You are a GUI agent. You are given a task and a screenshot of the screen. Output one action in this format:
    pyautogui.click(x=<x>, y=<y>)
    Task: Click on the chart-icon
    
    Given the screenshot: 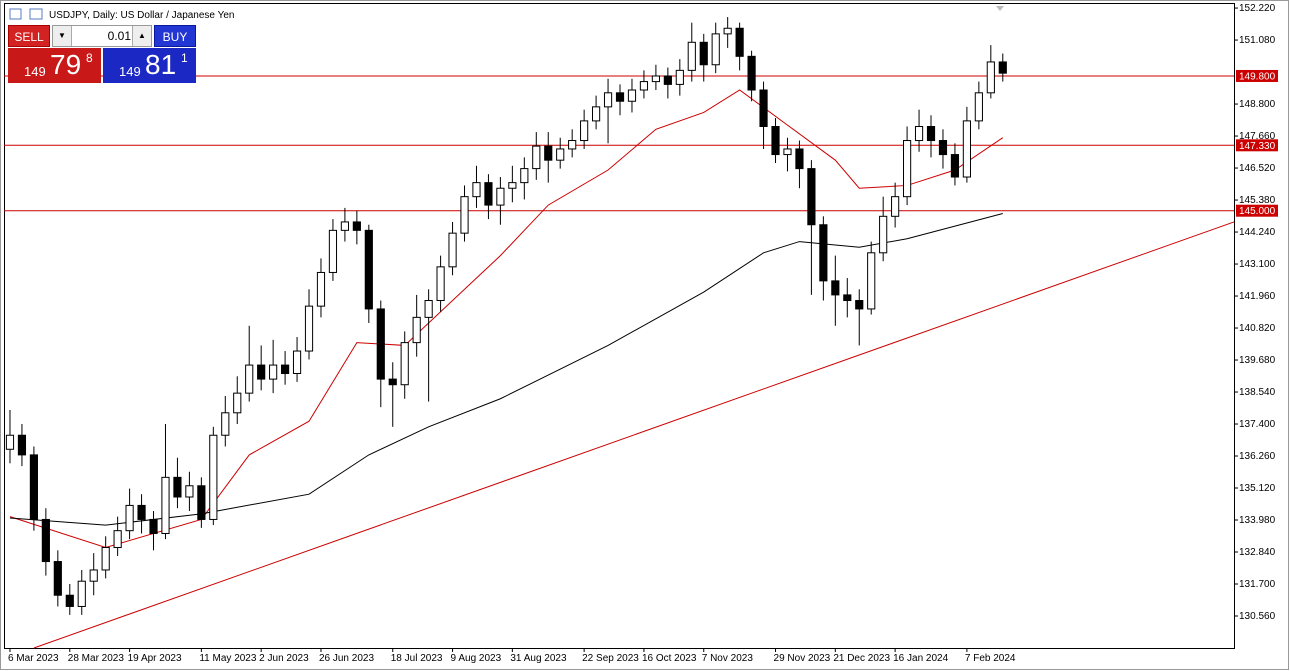 What is the action you would take?
    pyautogui.click(x=36, y=14)
    